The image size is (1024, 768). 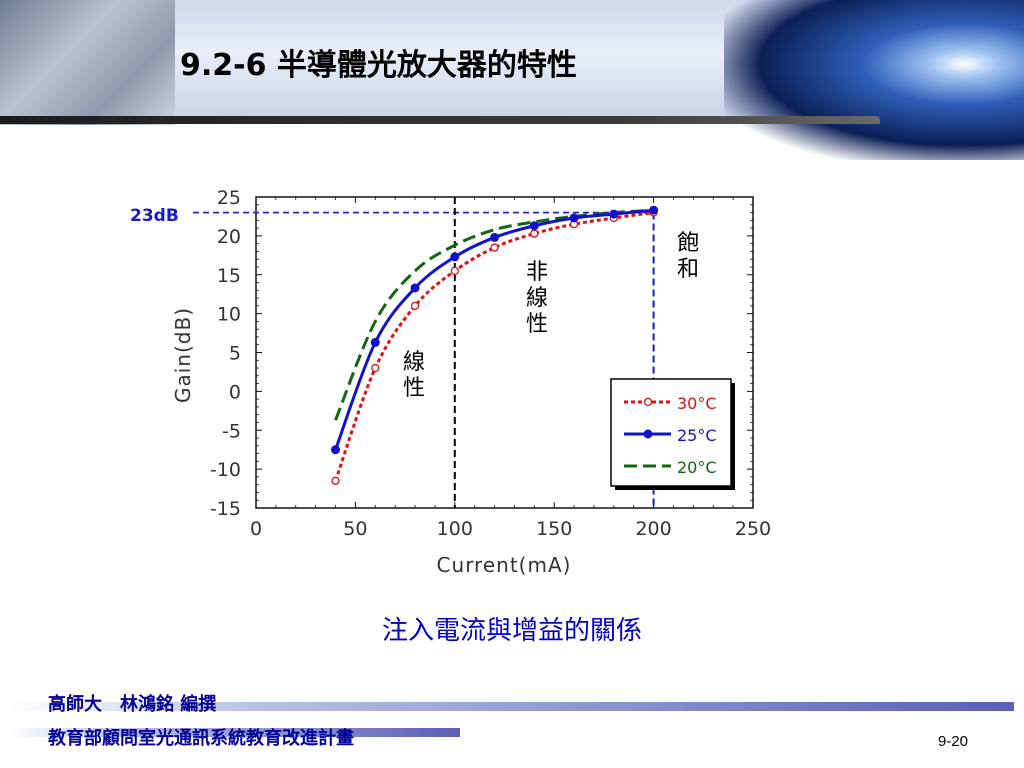 What do you see at coordinates (537, 298) in the screenshot?
I see `annotation-nonlinear: 線` at bounding box center [537, 298].